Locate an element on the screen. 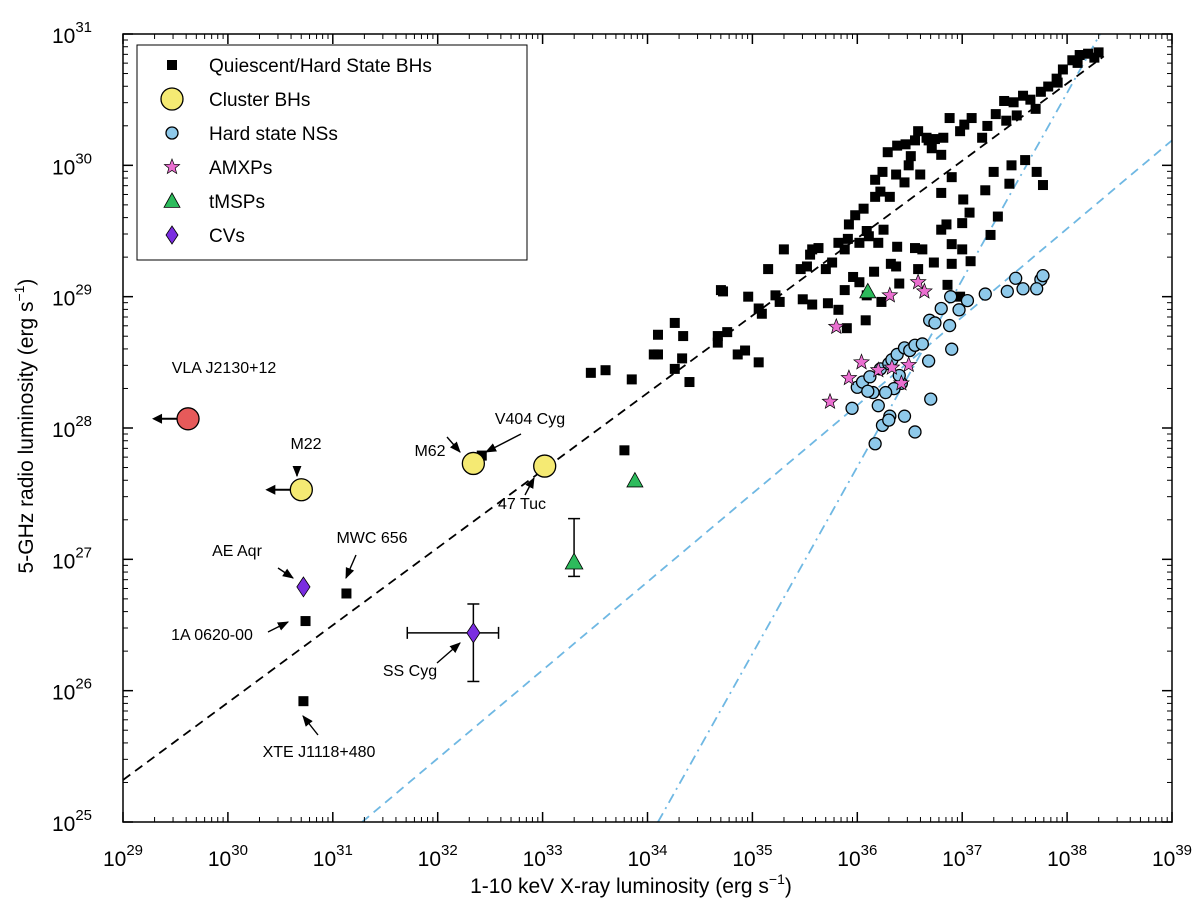  annotation-label: 1A 0620-00 is located at coordinates (212, 635).